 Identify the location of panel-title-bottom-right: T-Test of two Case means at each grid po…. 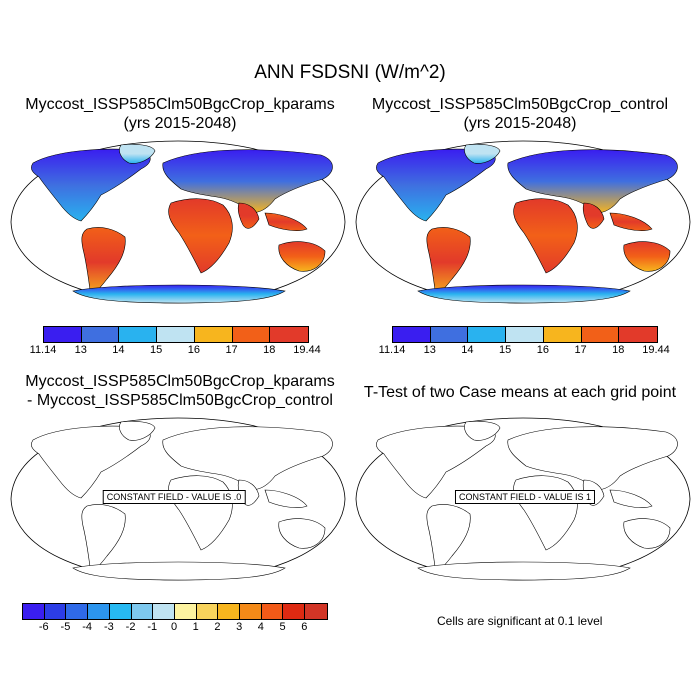
(520, 392).